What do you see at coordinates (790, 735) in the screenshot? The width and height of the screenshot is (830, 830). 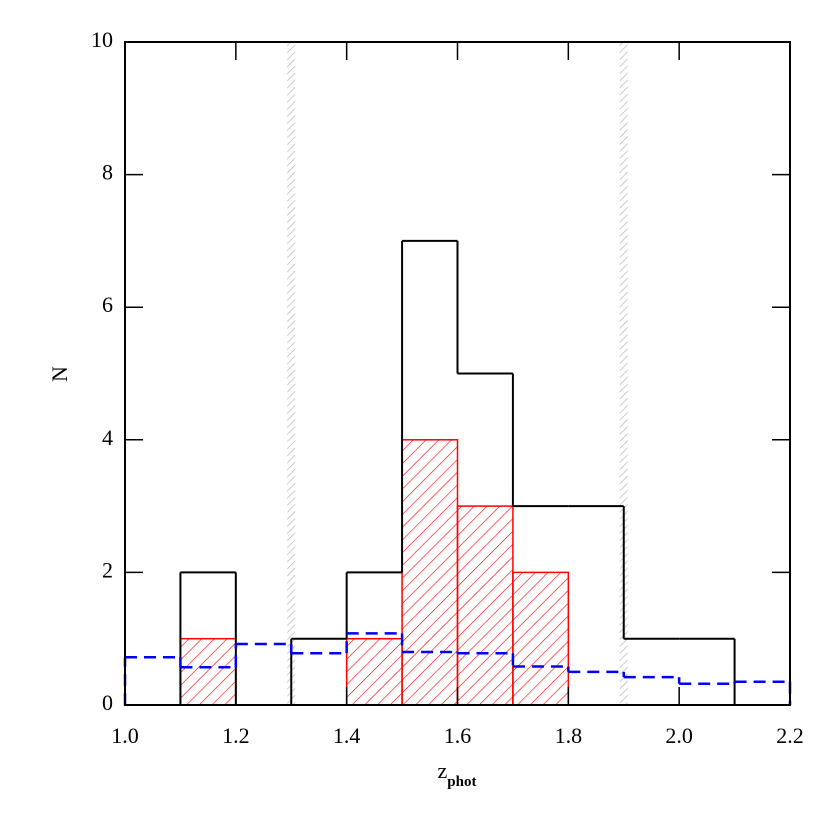 I see `x-tick-label: 2.2` at bounding box center [790, 735].